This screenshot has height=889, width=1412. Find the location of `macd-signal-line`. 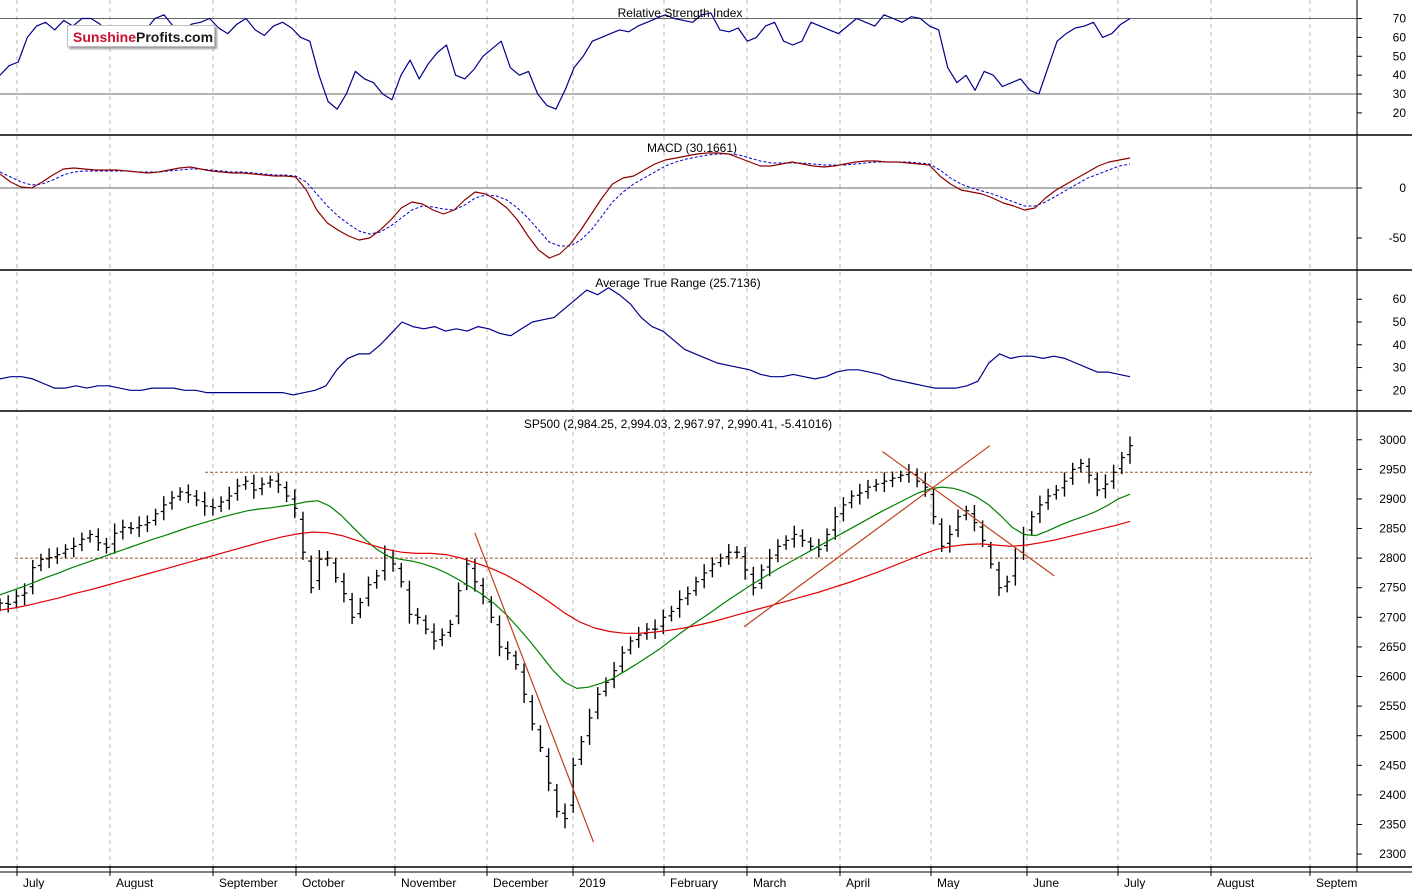

macd-signal-line is located at coordinates (565, 200).